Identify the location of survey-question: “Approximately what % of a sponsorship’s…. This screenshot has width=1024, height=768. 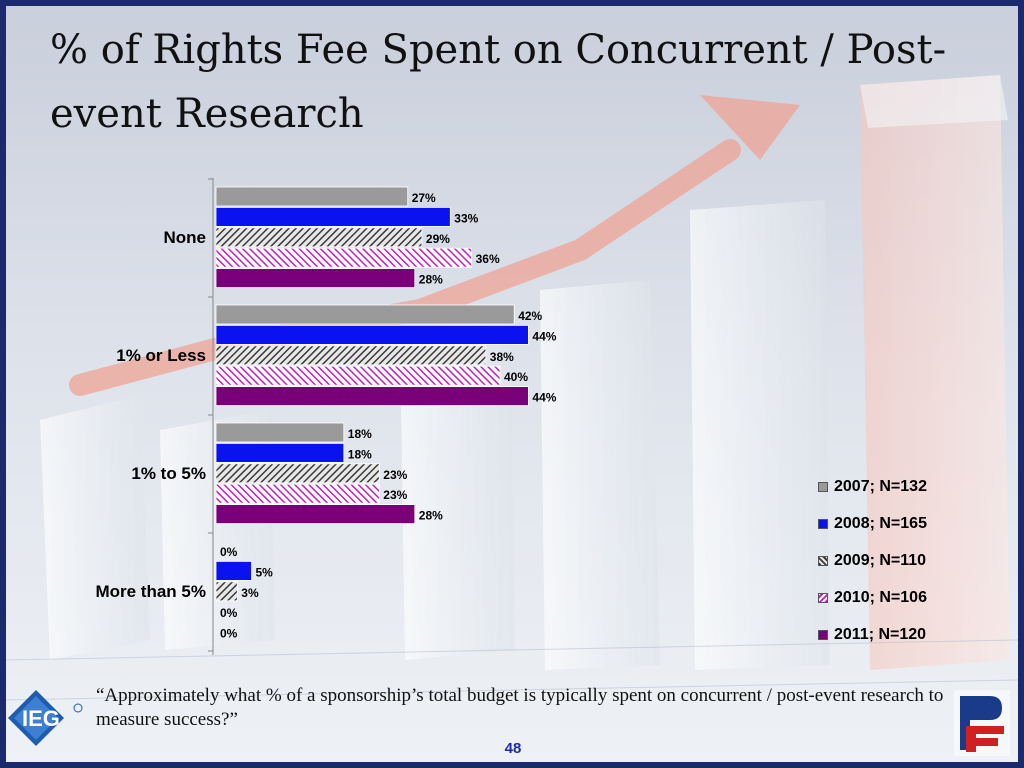
(520, 707).